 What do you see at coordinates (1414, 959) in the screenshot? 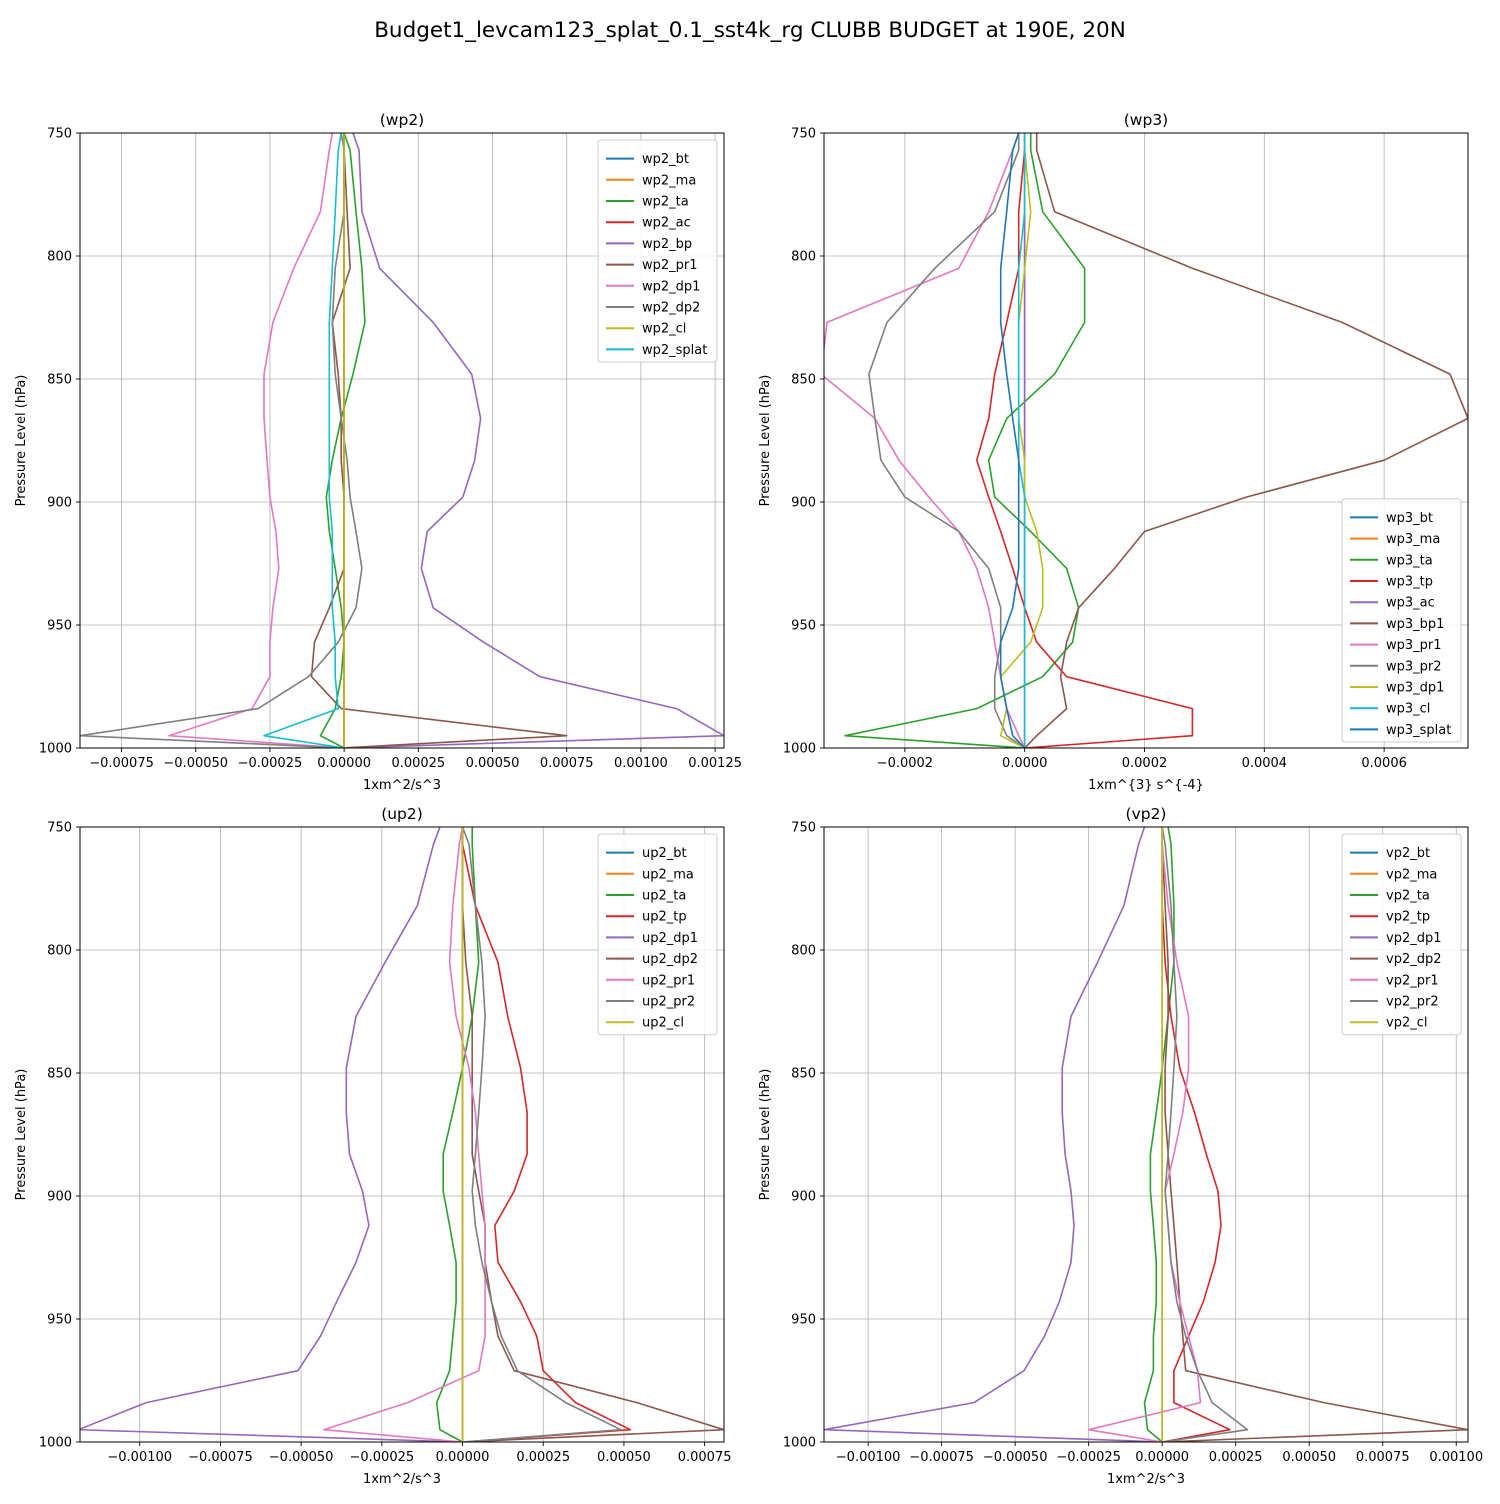
I see `legend-label-vp2_dp2: vp2_dp2` at bounding box center [1414, 959].